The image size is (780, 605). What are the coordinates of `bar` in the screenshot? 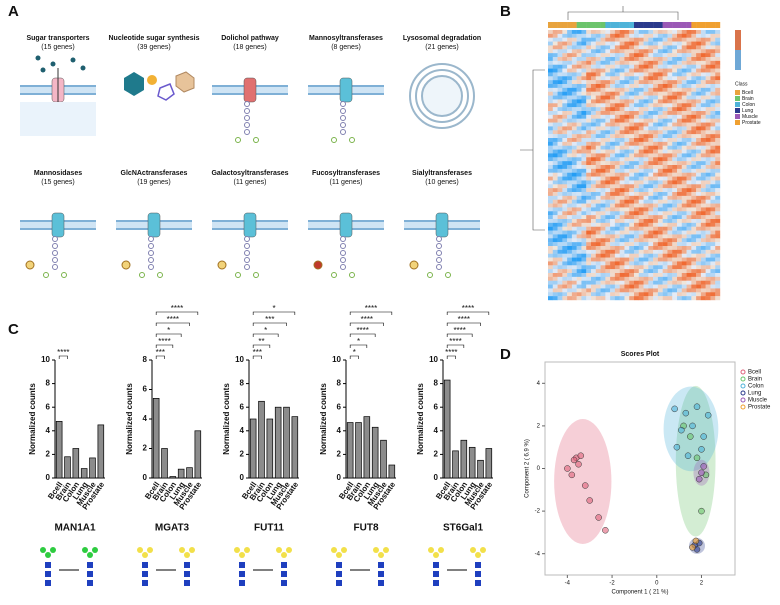 It's located at (375, 452).